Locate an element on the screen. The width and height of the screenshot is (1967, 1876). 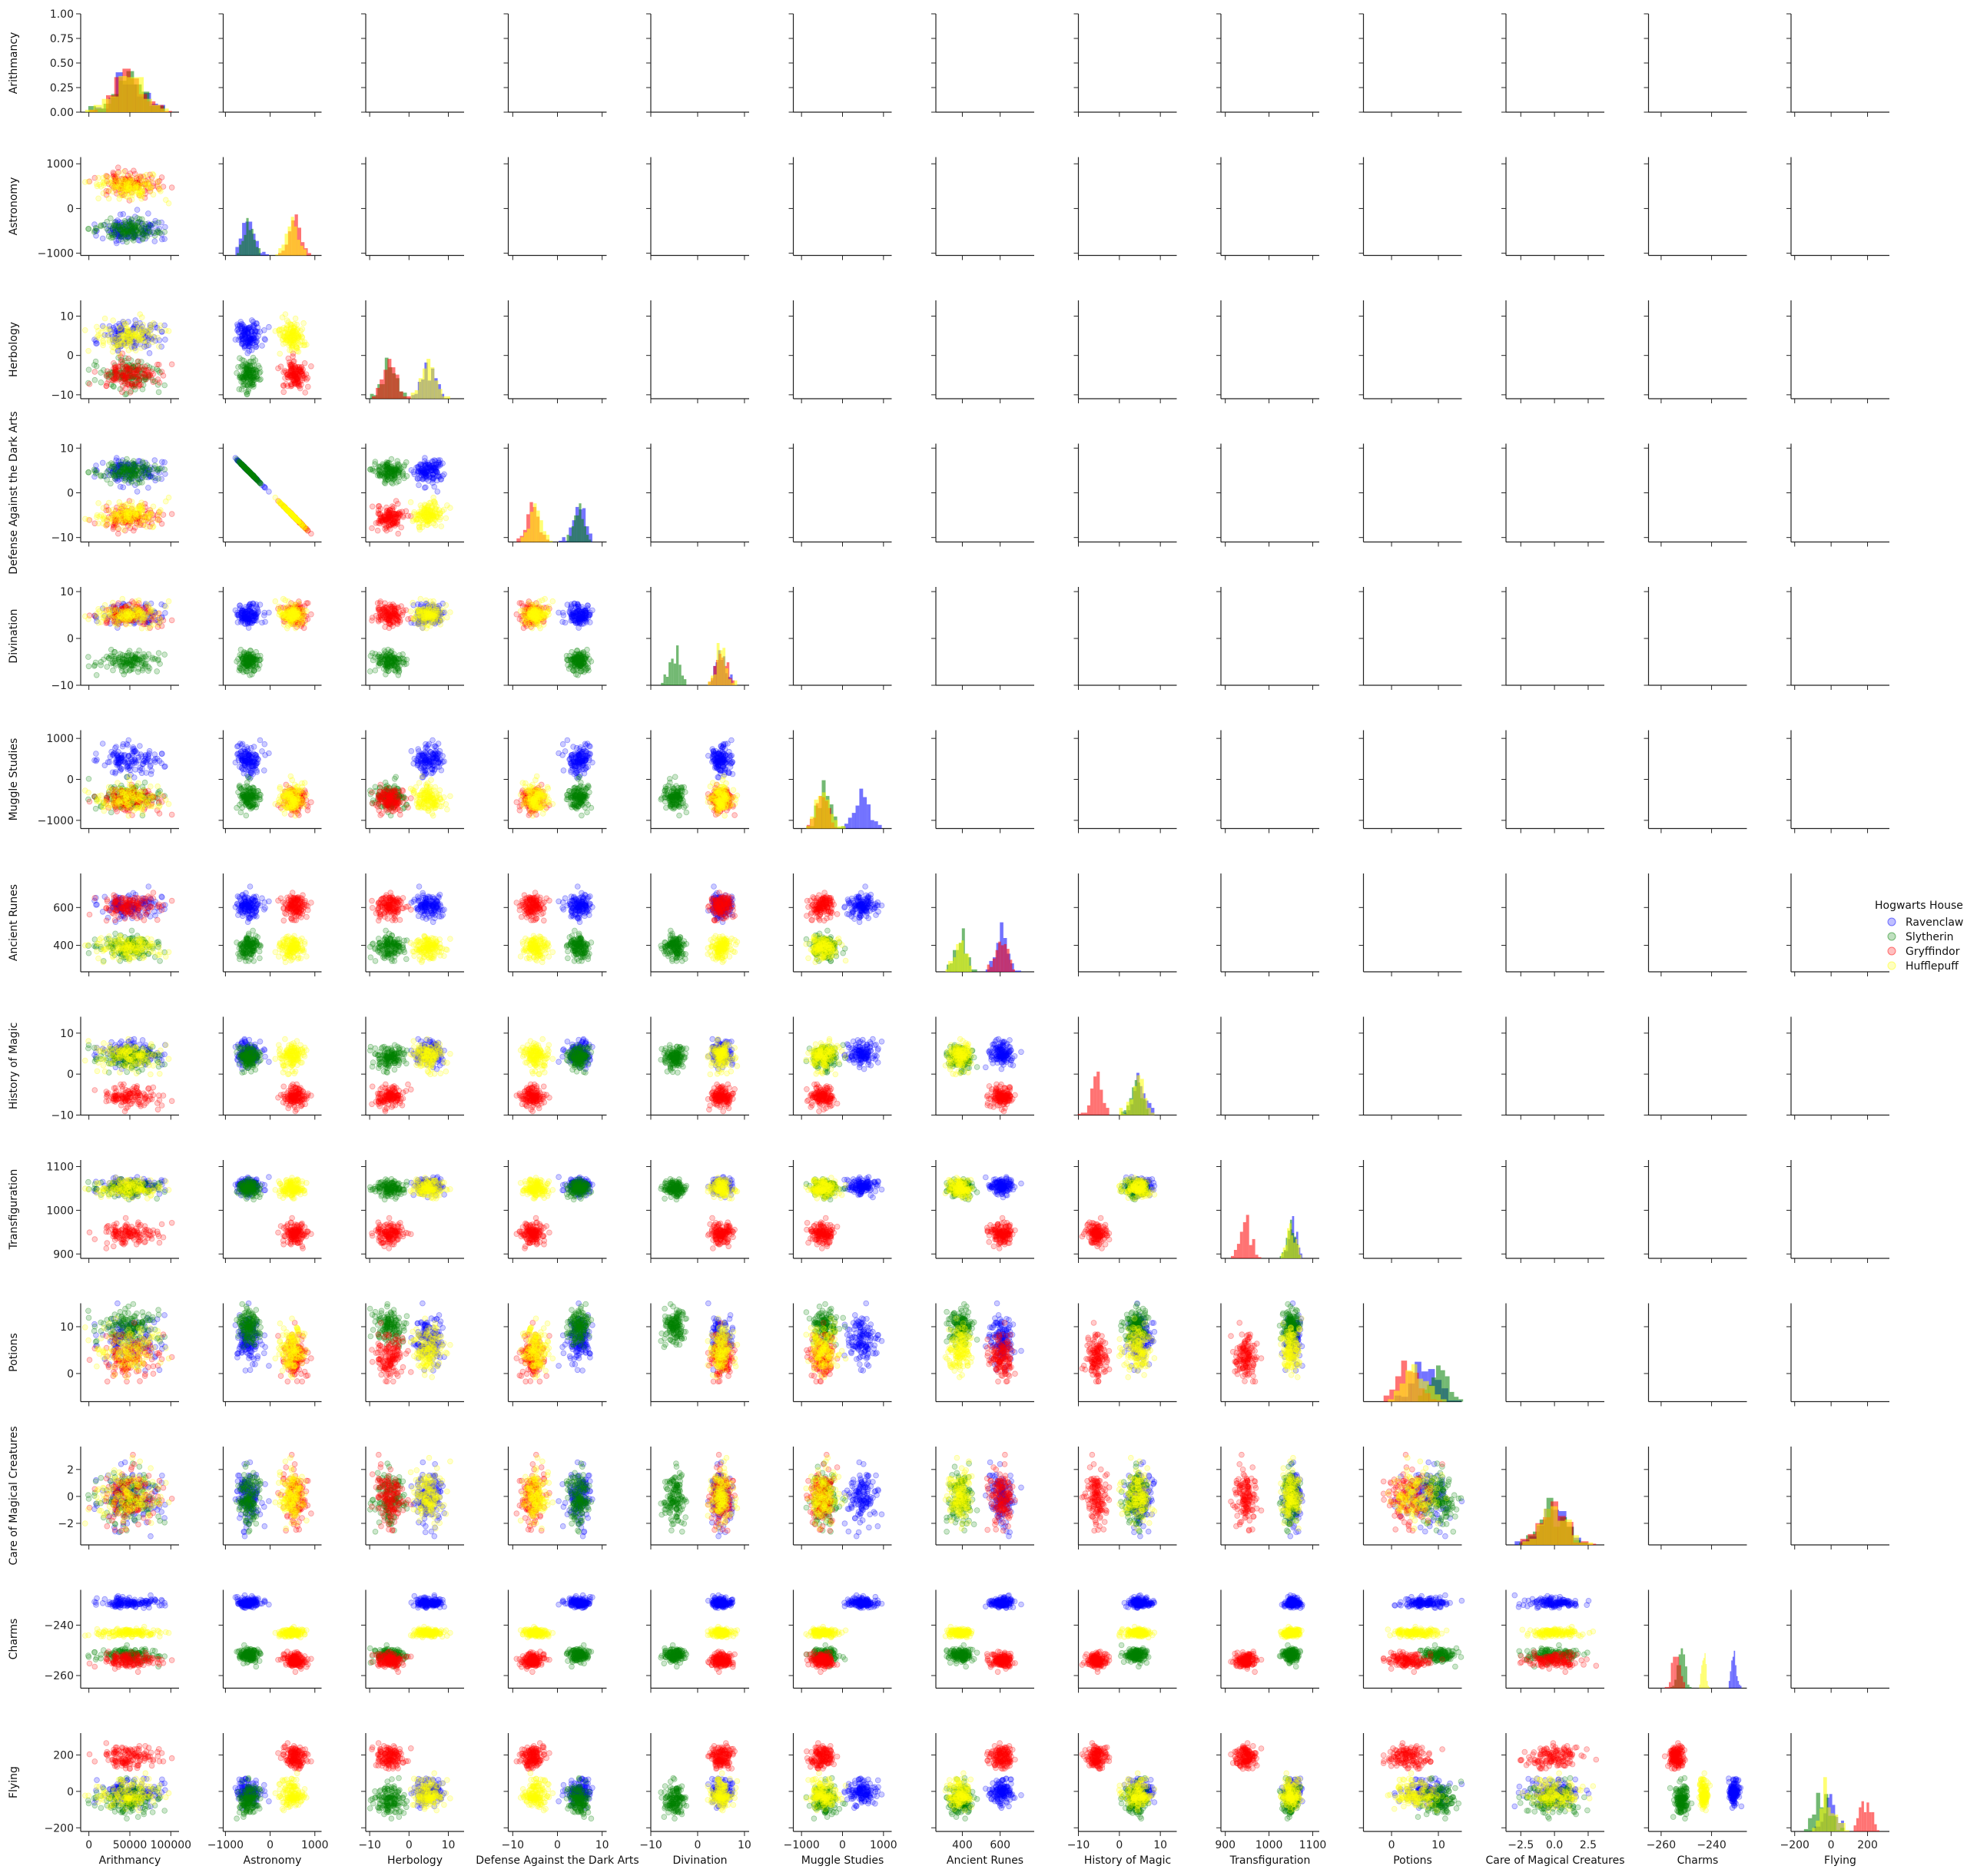
y-tick-label: 0.00 is located at coordinates (62, 113).